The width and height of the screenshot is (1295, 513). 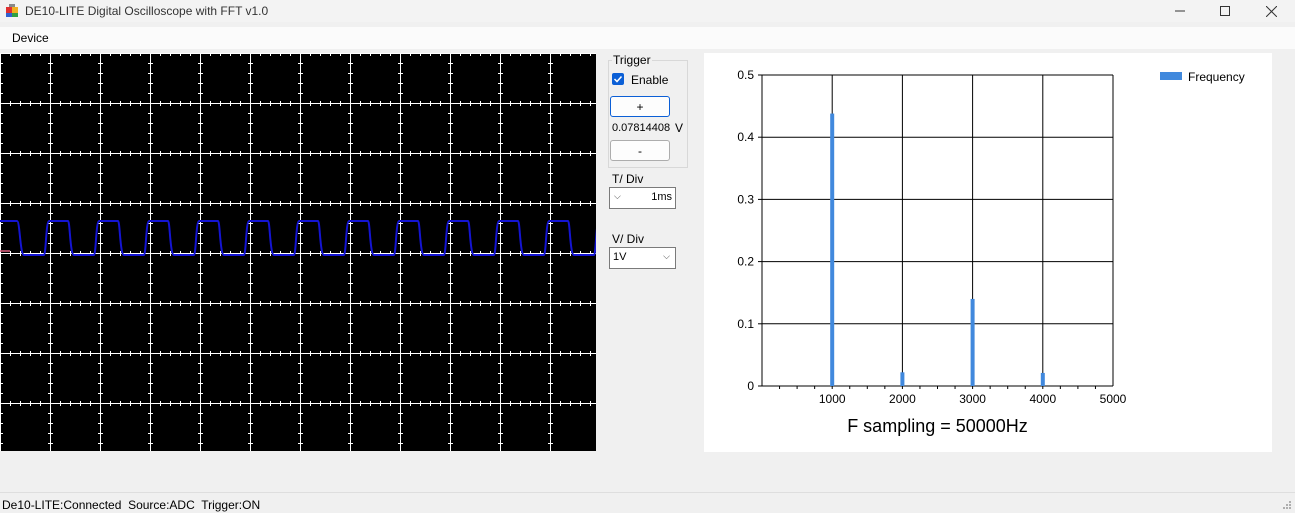 I want to click on minimize-button, so click(x=1180, y=11).